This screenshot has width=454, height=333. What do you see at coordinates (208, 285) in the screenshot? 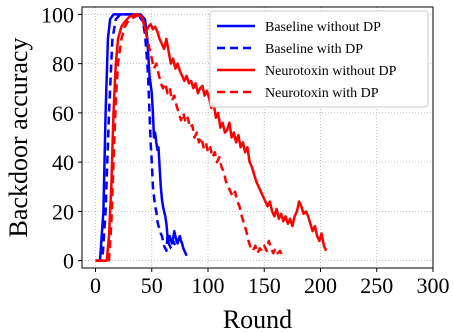
I see `x-tick-label: 100` at bounding box center [208, 285].